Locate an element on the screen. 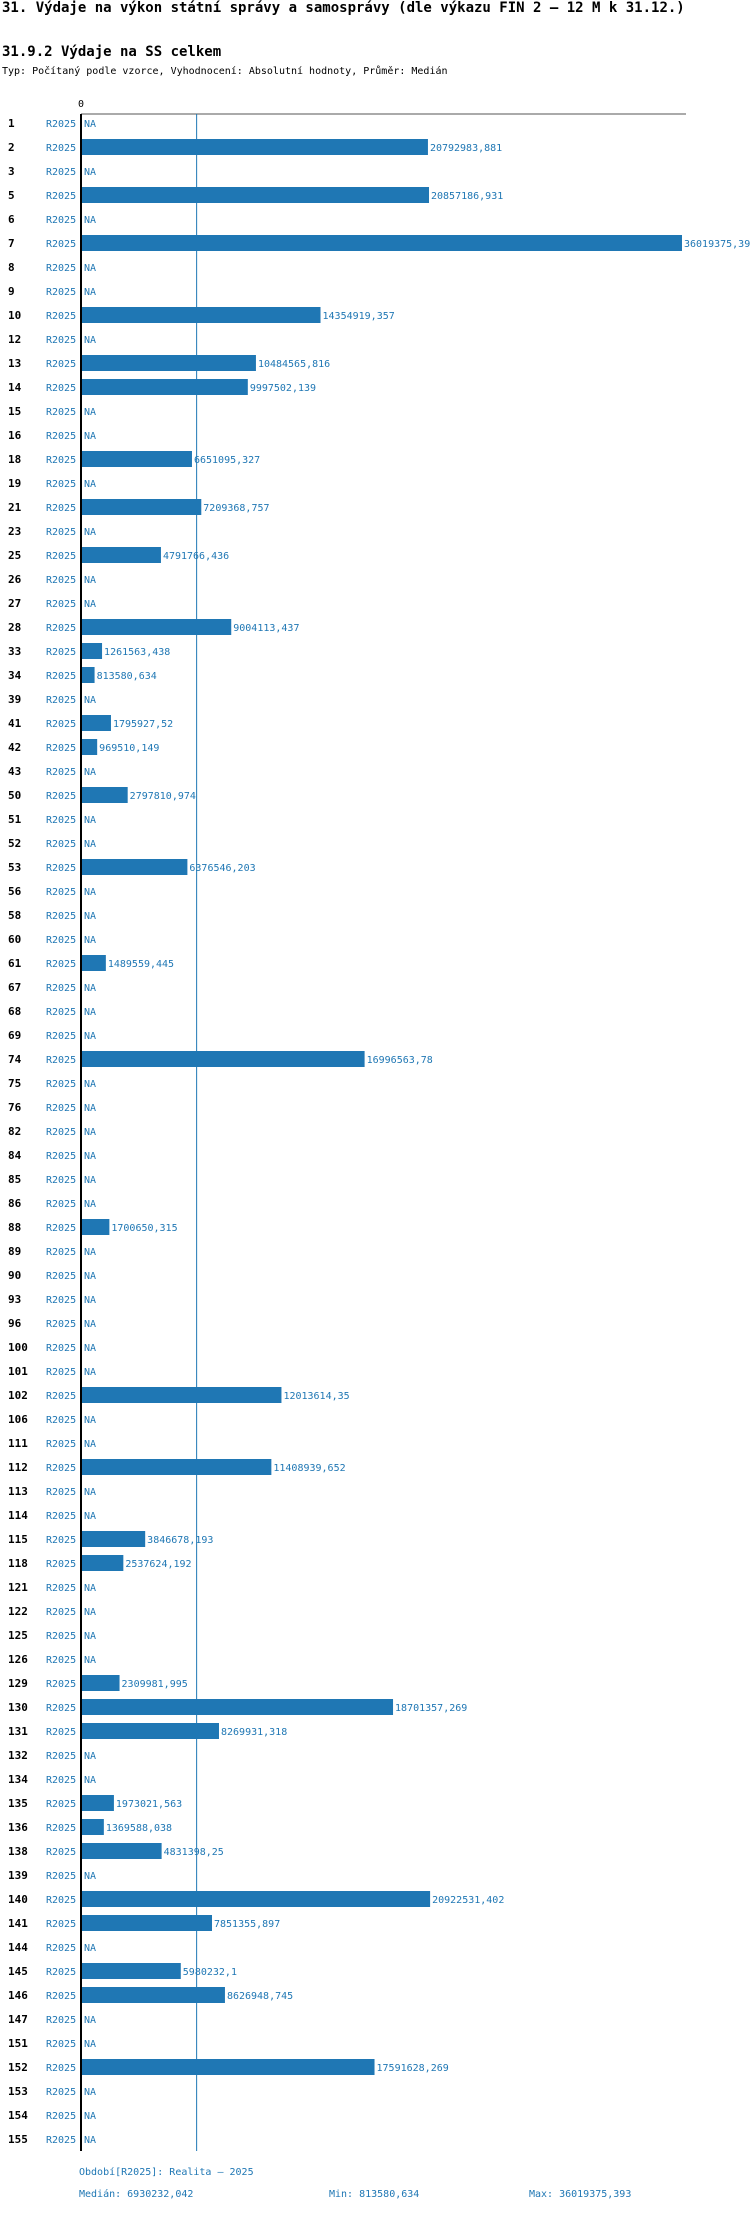 This screenshot has height=2214, width=750. row-label: 112 is located at coordinates (18, 1467).